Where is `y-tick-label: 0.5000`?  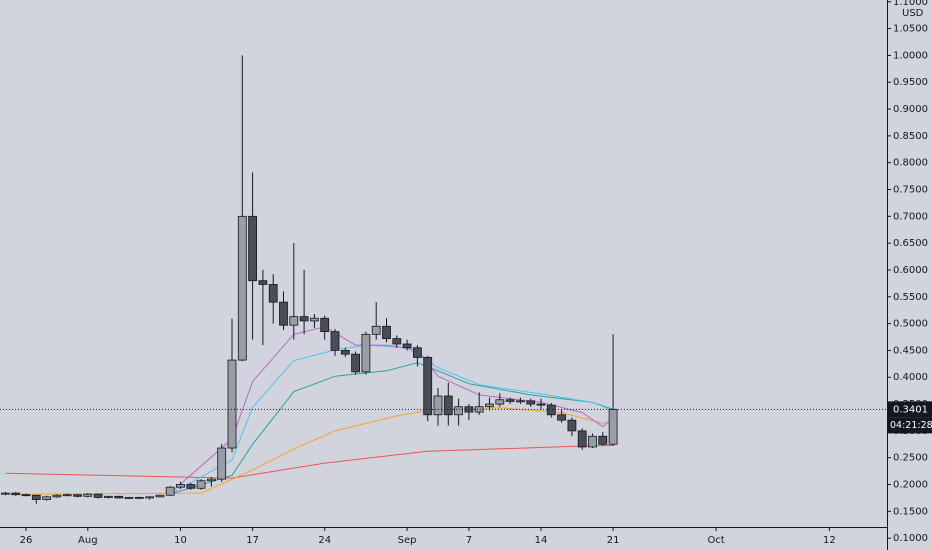
y-tick-label: 0.5000 is located at coordinates (910, 324).